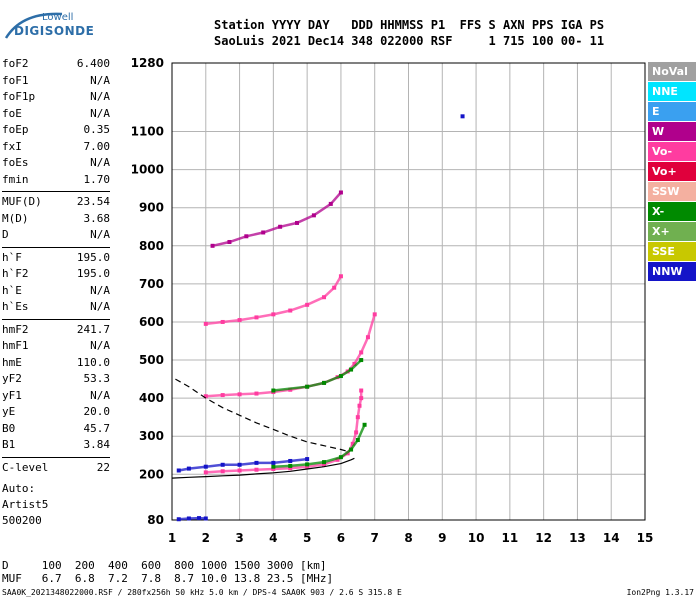  I want to click on param-key: foF1p, so click(19, 96).